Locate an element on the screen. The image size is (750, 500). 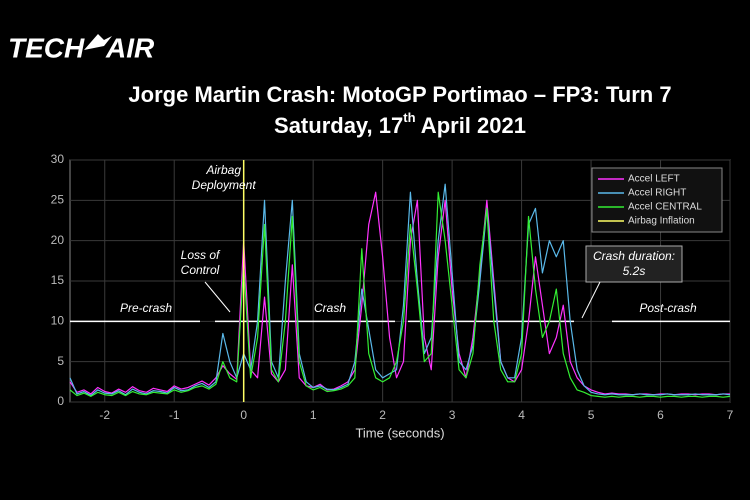
x-tick-label: 4 is located at coordinates (521, 415).